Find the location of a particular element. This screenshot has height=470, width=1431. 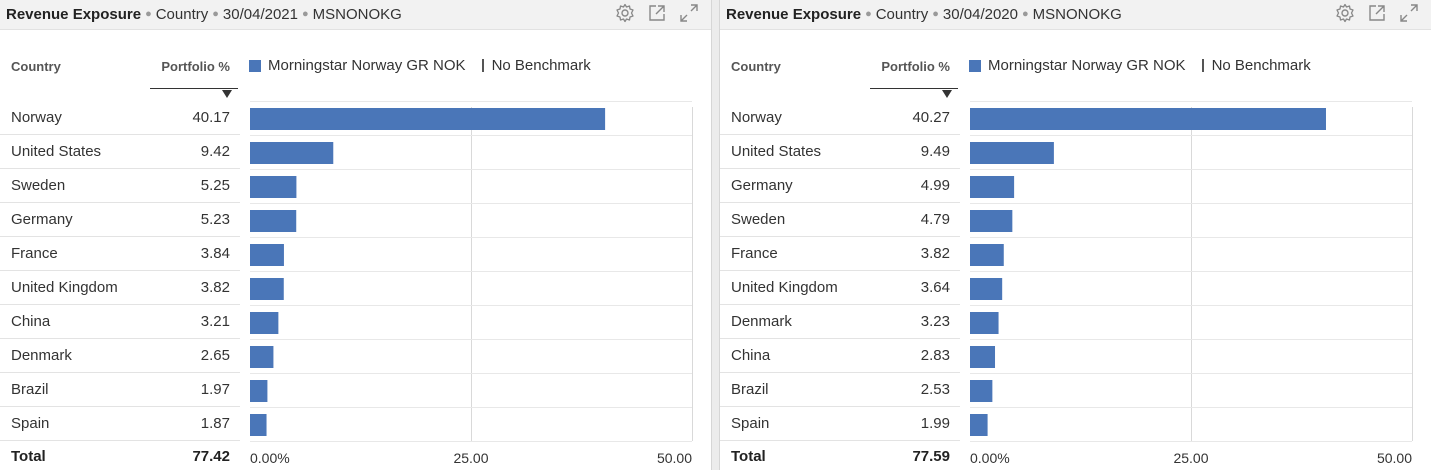

portfolio-value: 3.21 is located at coordinates (215, 321).